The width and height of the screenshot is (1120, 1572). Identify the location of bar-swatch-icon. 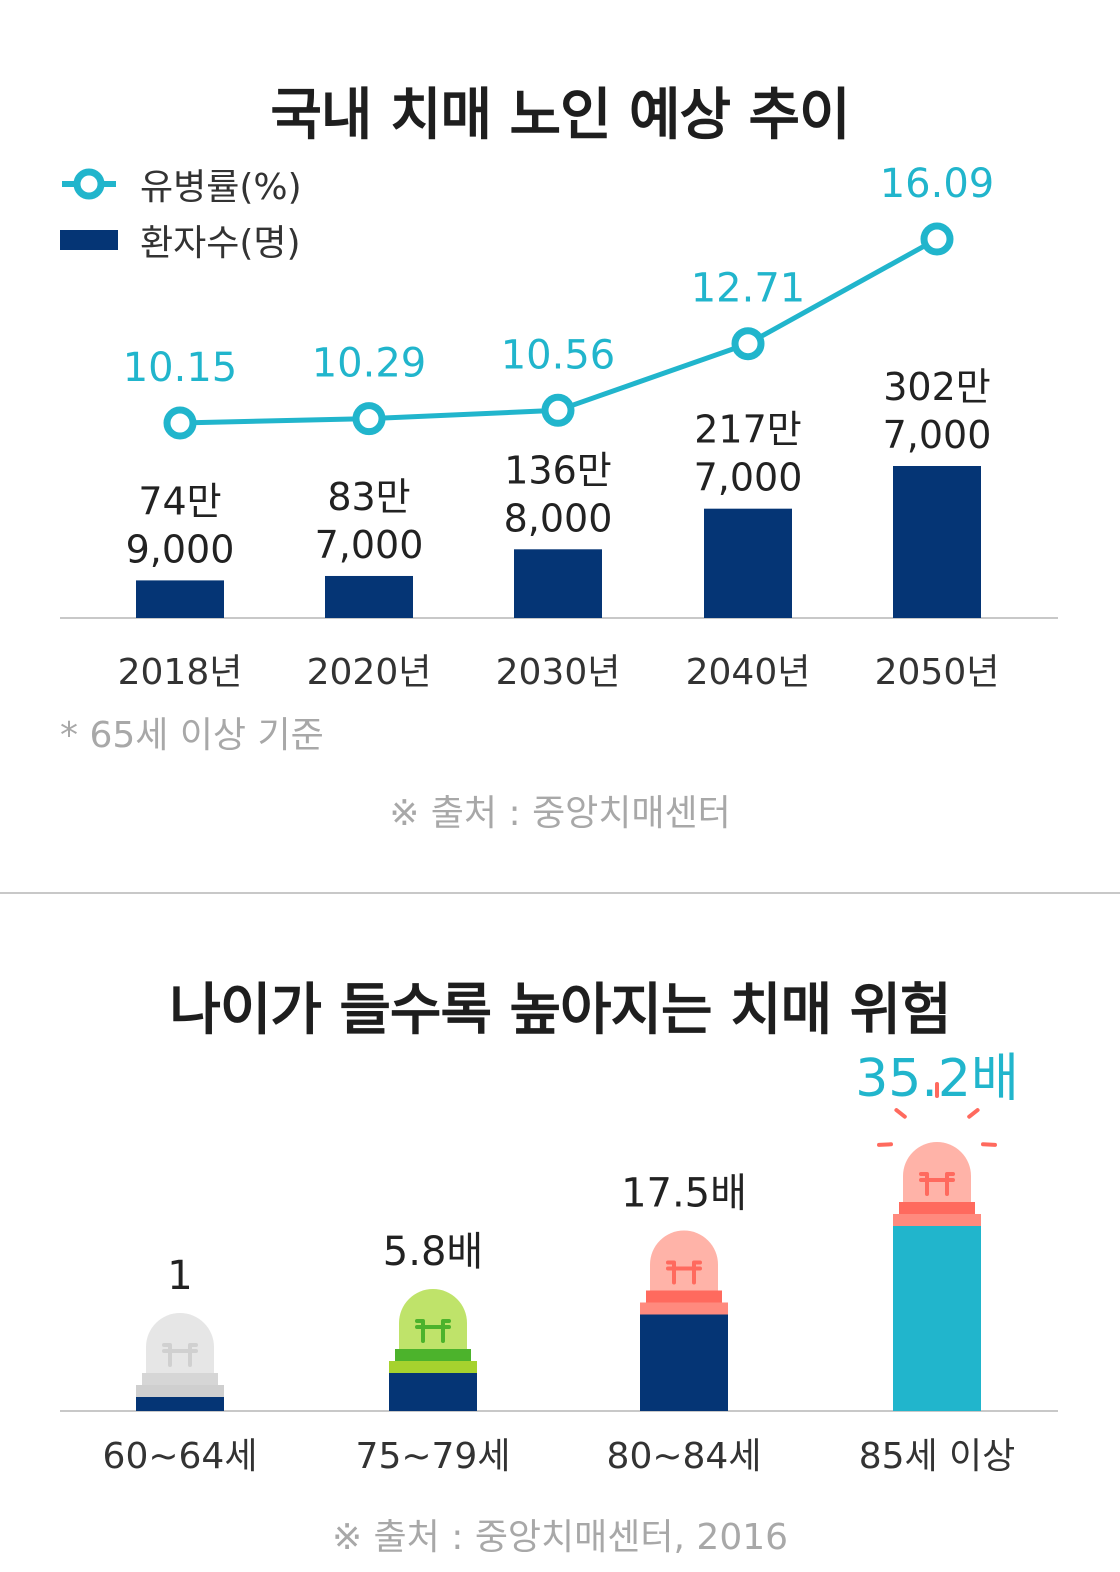
(89, 240).